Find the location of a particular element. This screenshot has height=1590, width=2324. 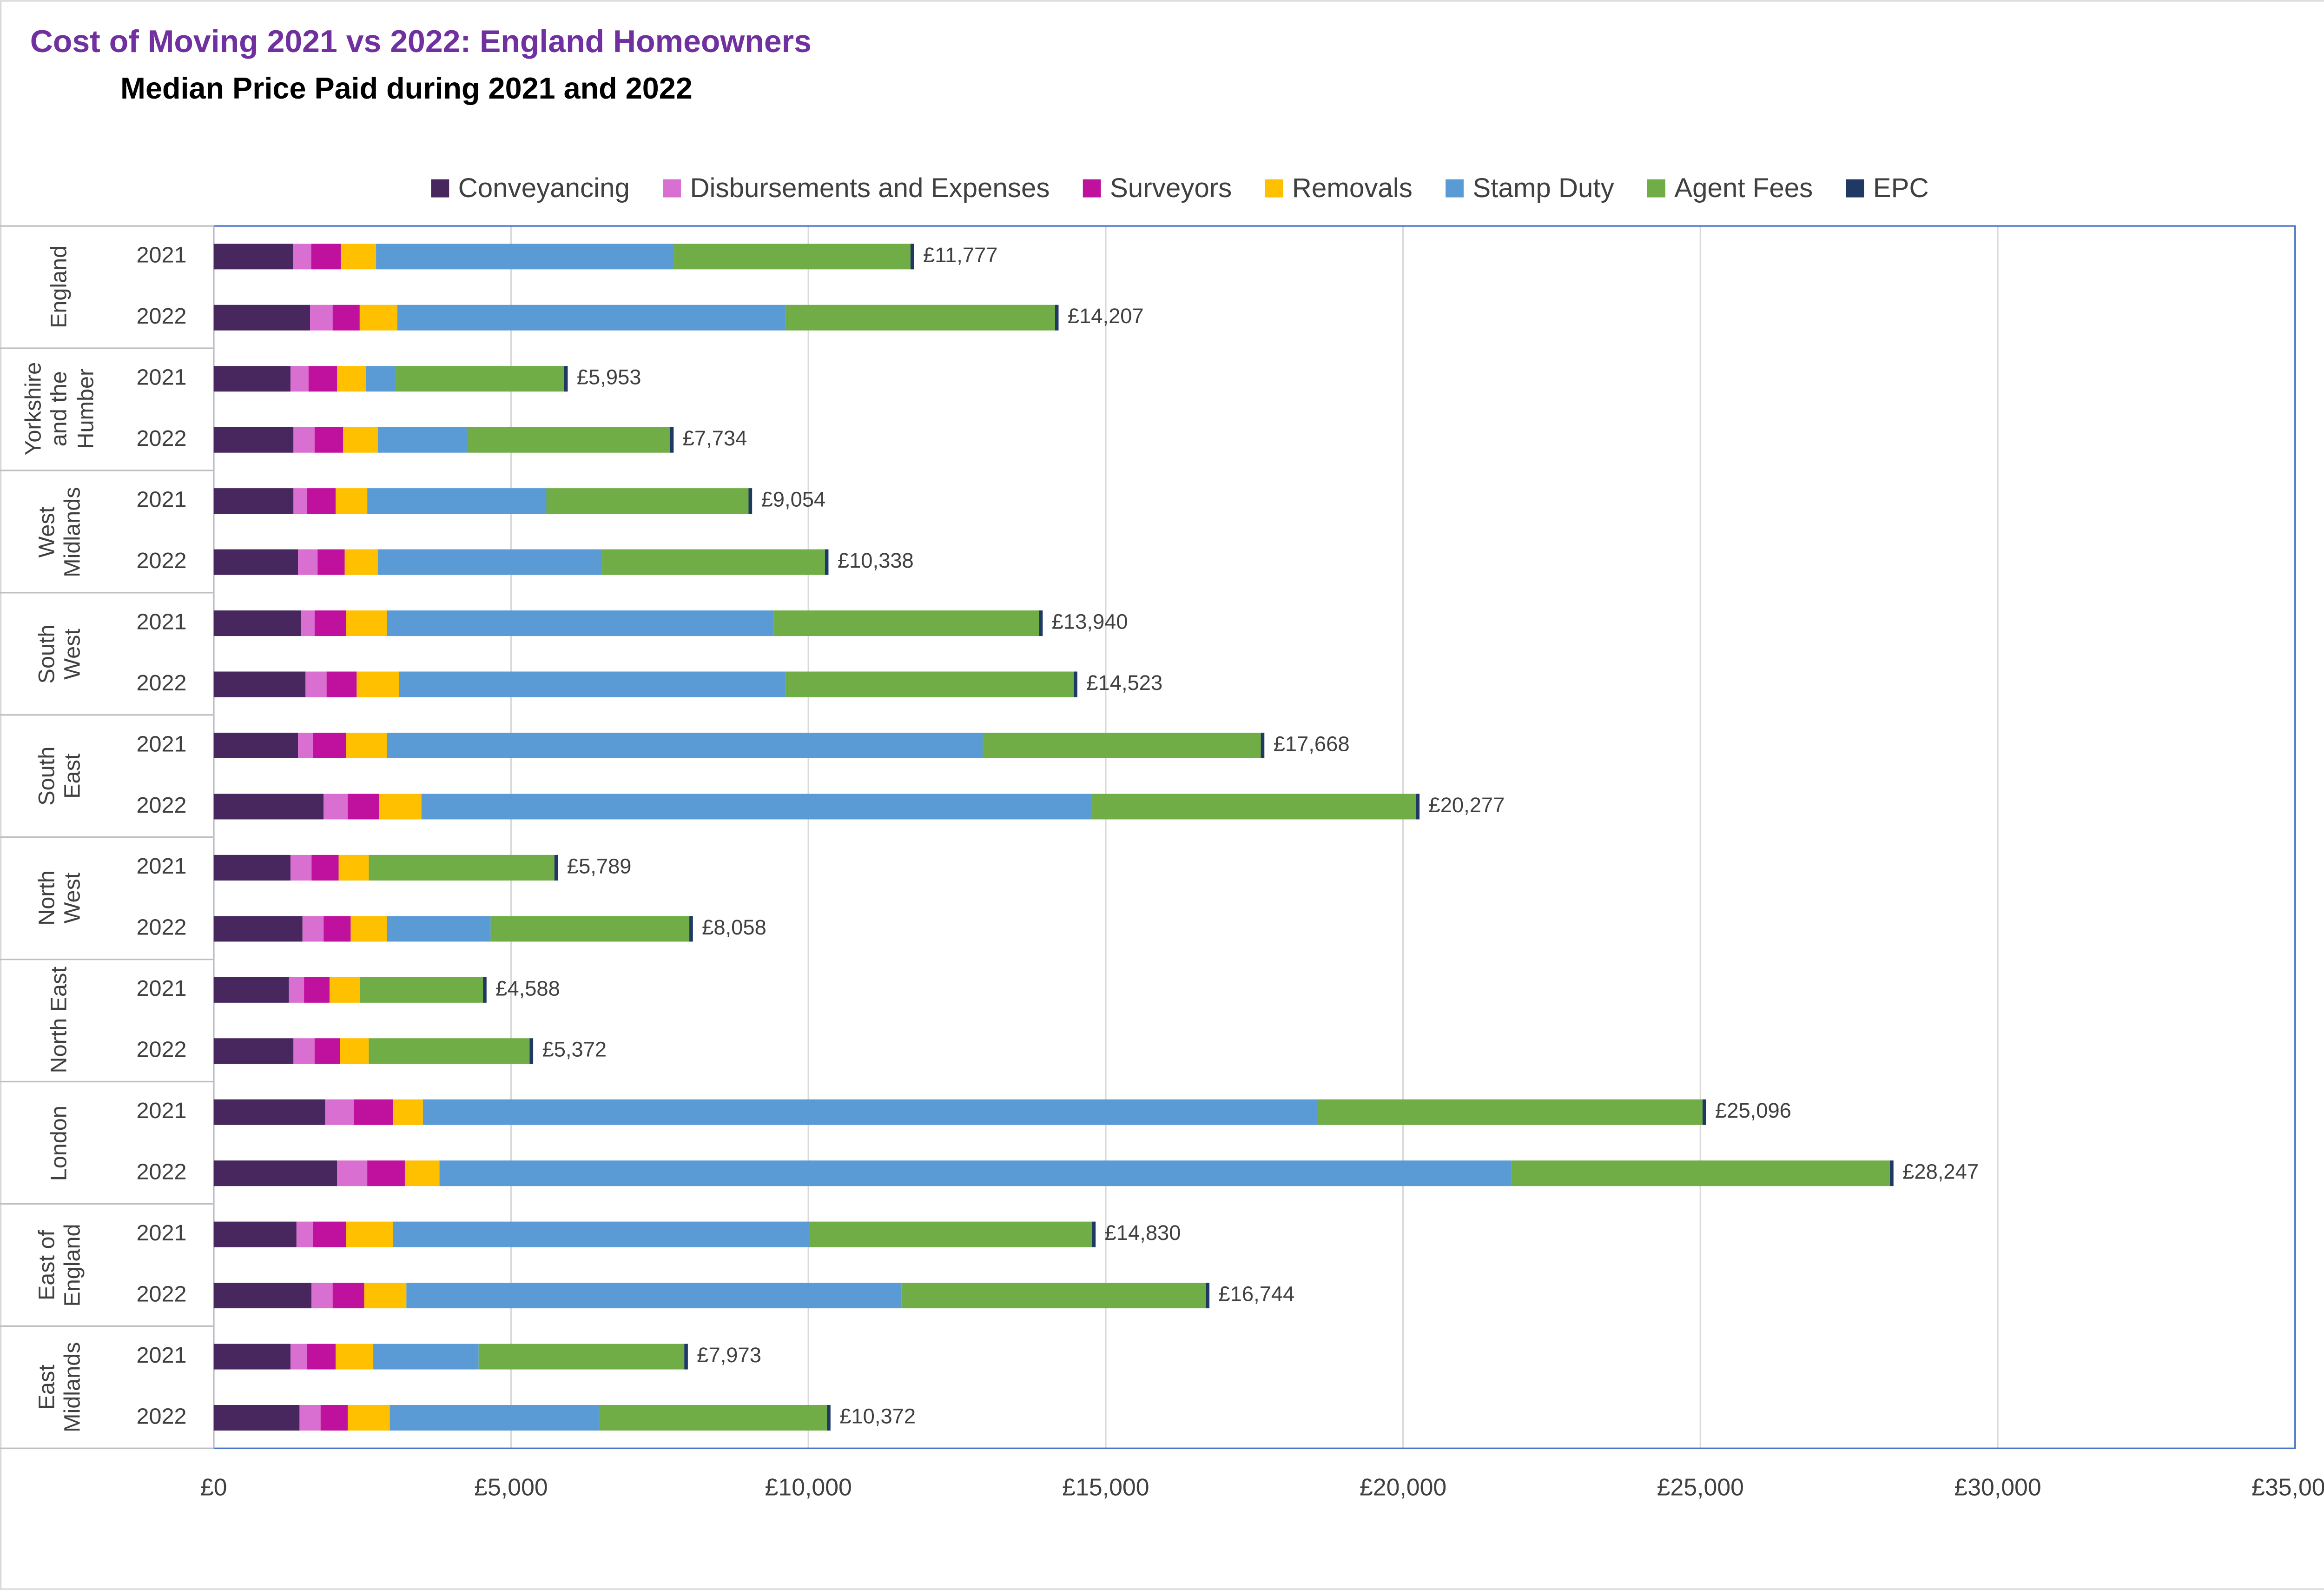

group-label: England is located at coordinates (60, 287).